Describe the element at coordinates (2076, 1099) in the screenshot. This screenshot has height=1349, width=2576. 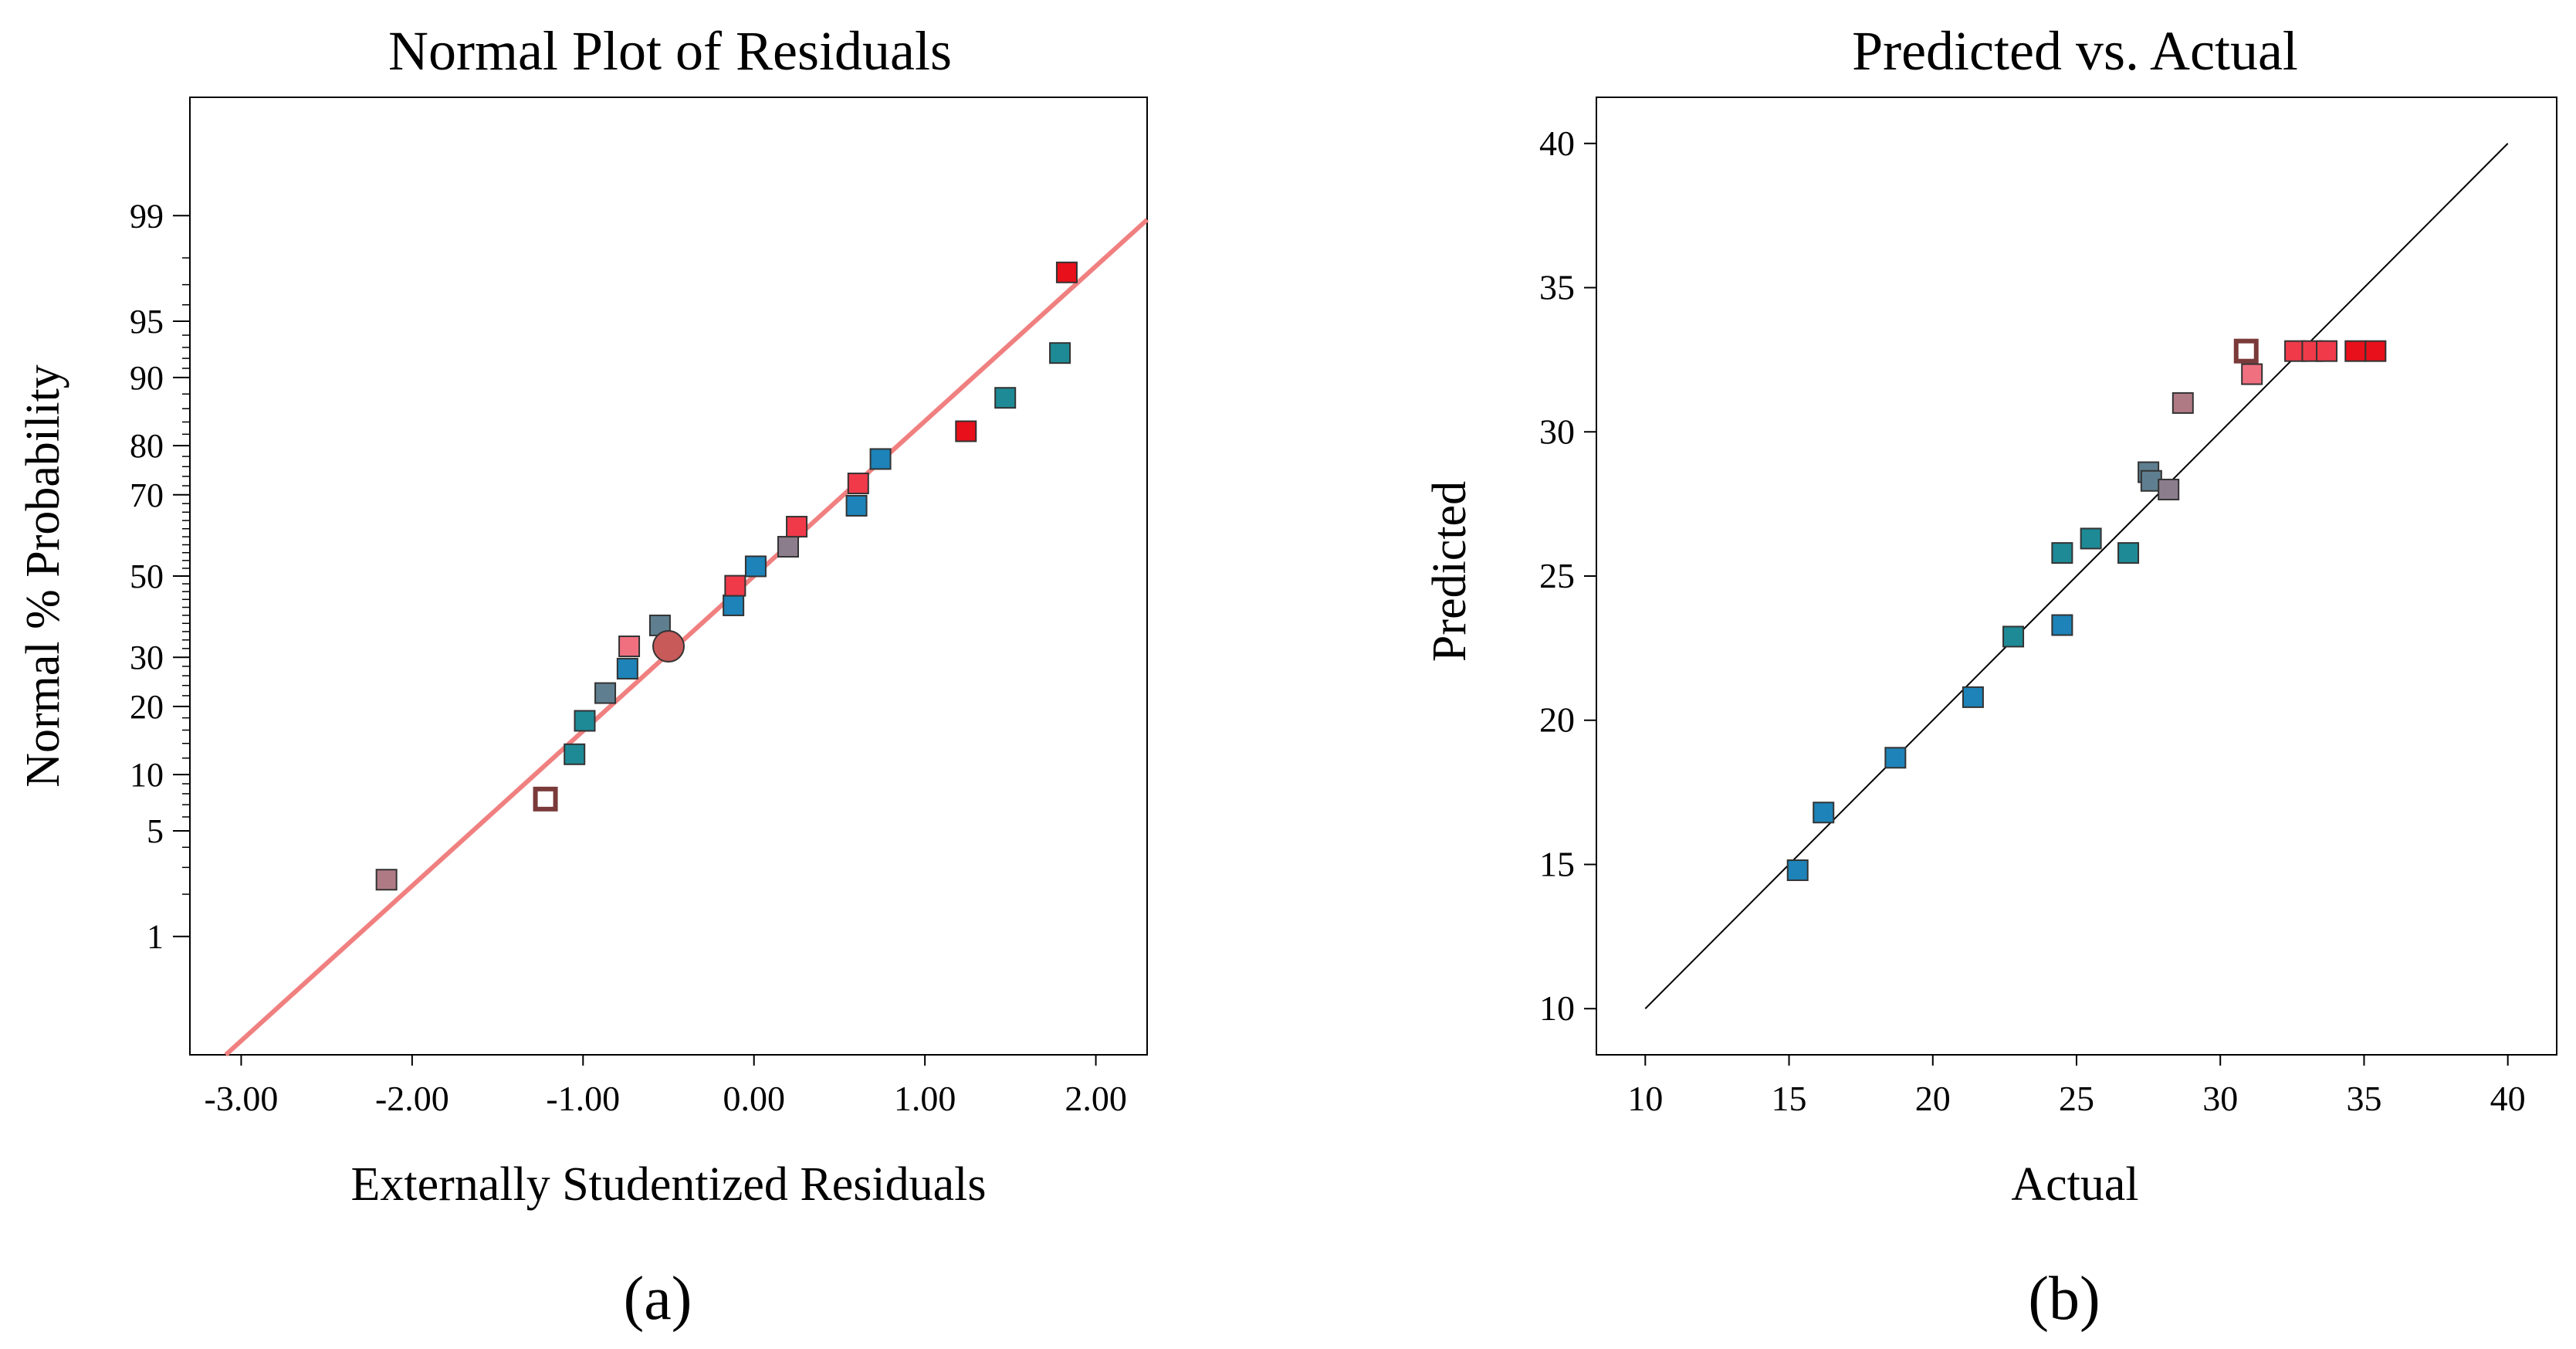
I see `panel-b-x-tick-label: 25` at that location.